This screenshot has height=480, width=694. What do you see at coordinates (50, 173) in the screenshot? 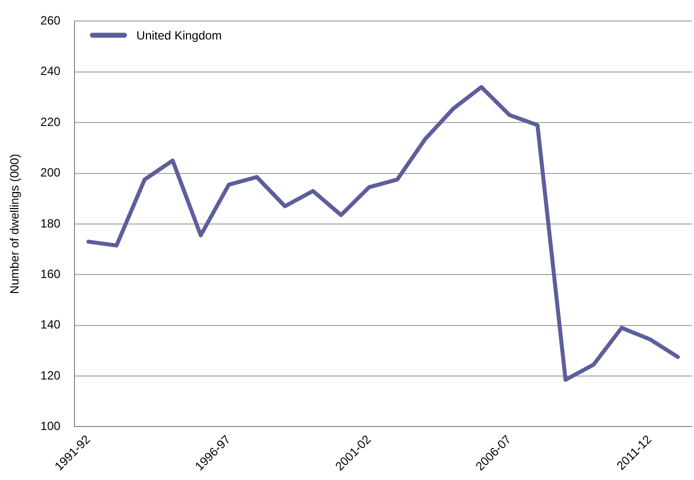
I see `y-tick-label: 200` at bounding box center [50, 173].